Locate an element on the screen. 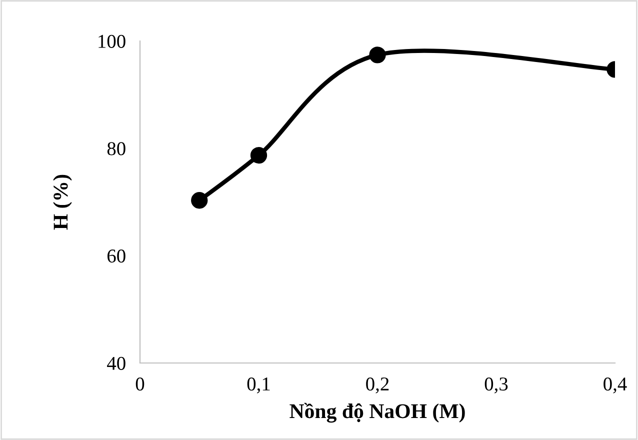 This screenshot has width=638, height=440. y-axis-title: H (%) is located at coordinates (62, 202).